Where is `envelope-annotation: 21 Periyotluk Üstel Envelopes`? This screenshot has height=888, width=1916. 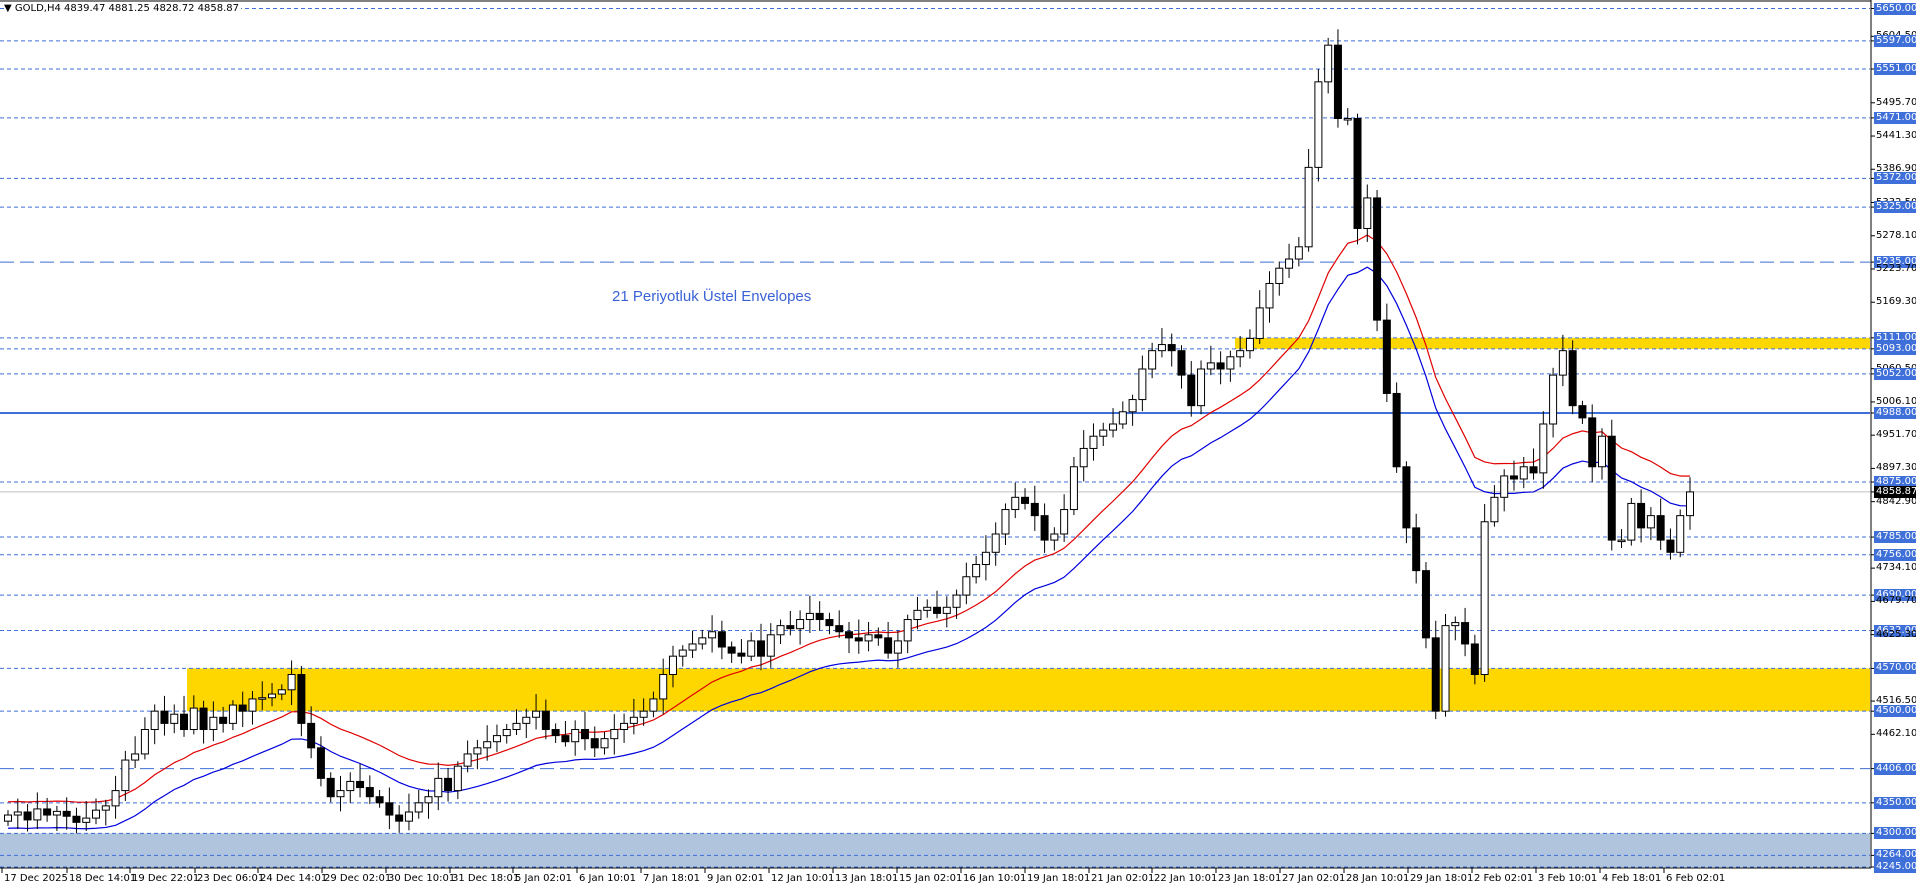 envelope-annotation: 21 Periyotluk Üstel Envelopes is located at coordinates (712, 296).